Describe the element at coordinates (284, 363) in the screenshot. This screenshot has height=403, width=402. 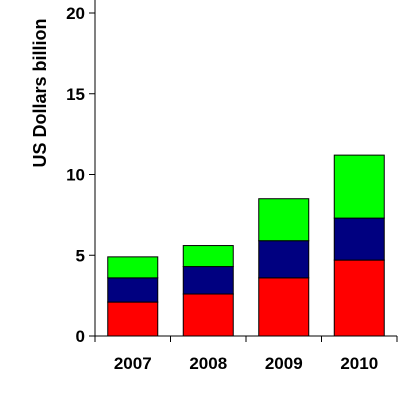
I see `x-tick-label-2009: 2009` at that location.